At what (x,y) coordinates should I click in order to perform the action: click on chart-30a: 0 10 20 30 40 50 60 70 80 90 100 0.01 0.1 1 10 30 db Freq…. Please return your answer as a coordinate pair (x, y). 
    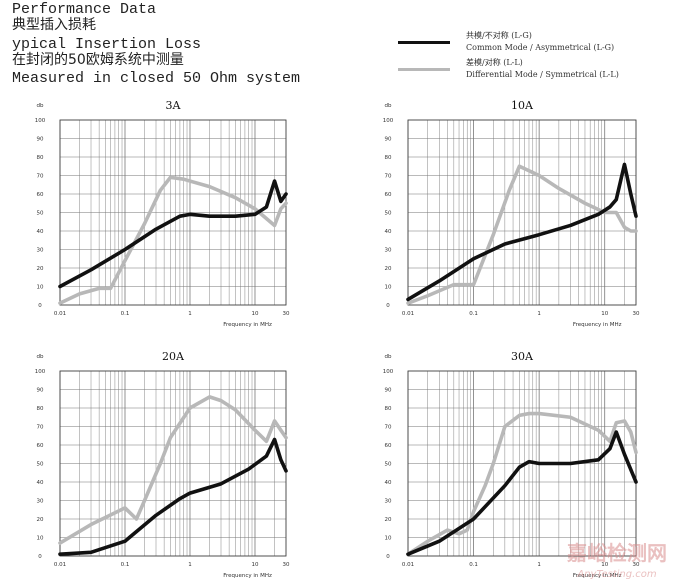
    Looking at the image, I should click on (511, 464).